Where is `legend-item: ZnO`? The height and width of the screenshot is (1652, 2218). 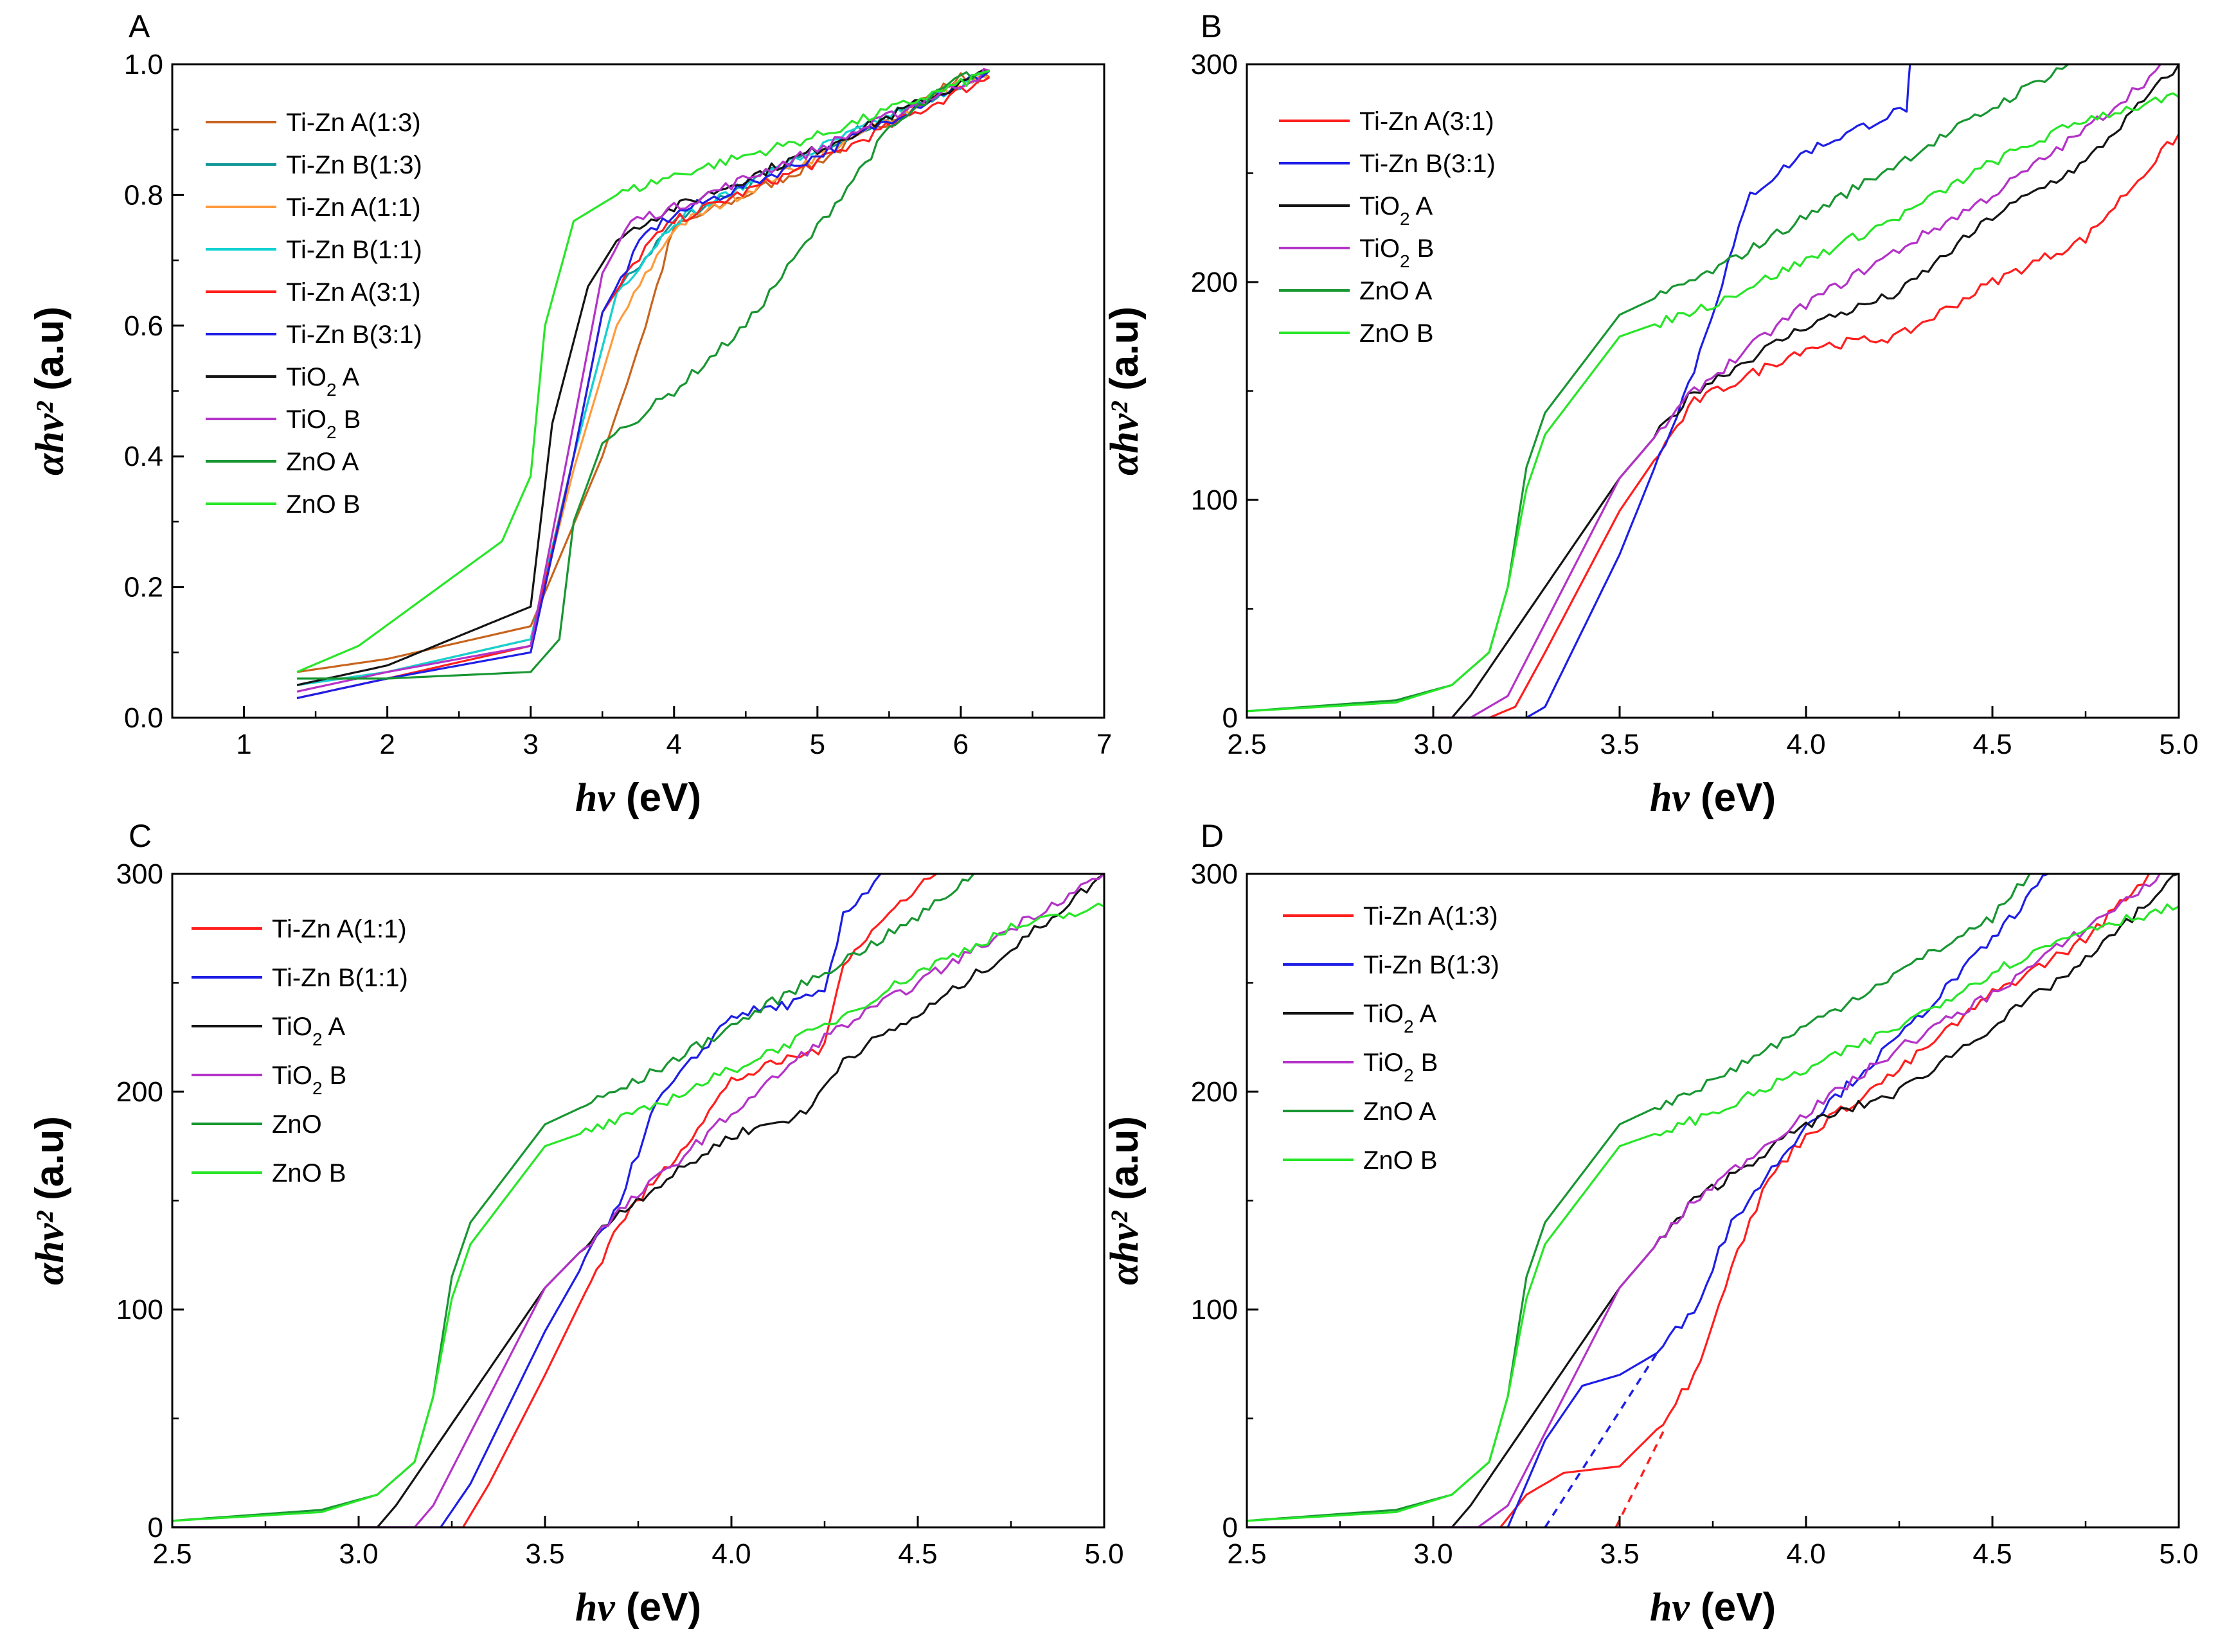 legend-item: ZnO is located at coordinates (257, 1124).